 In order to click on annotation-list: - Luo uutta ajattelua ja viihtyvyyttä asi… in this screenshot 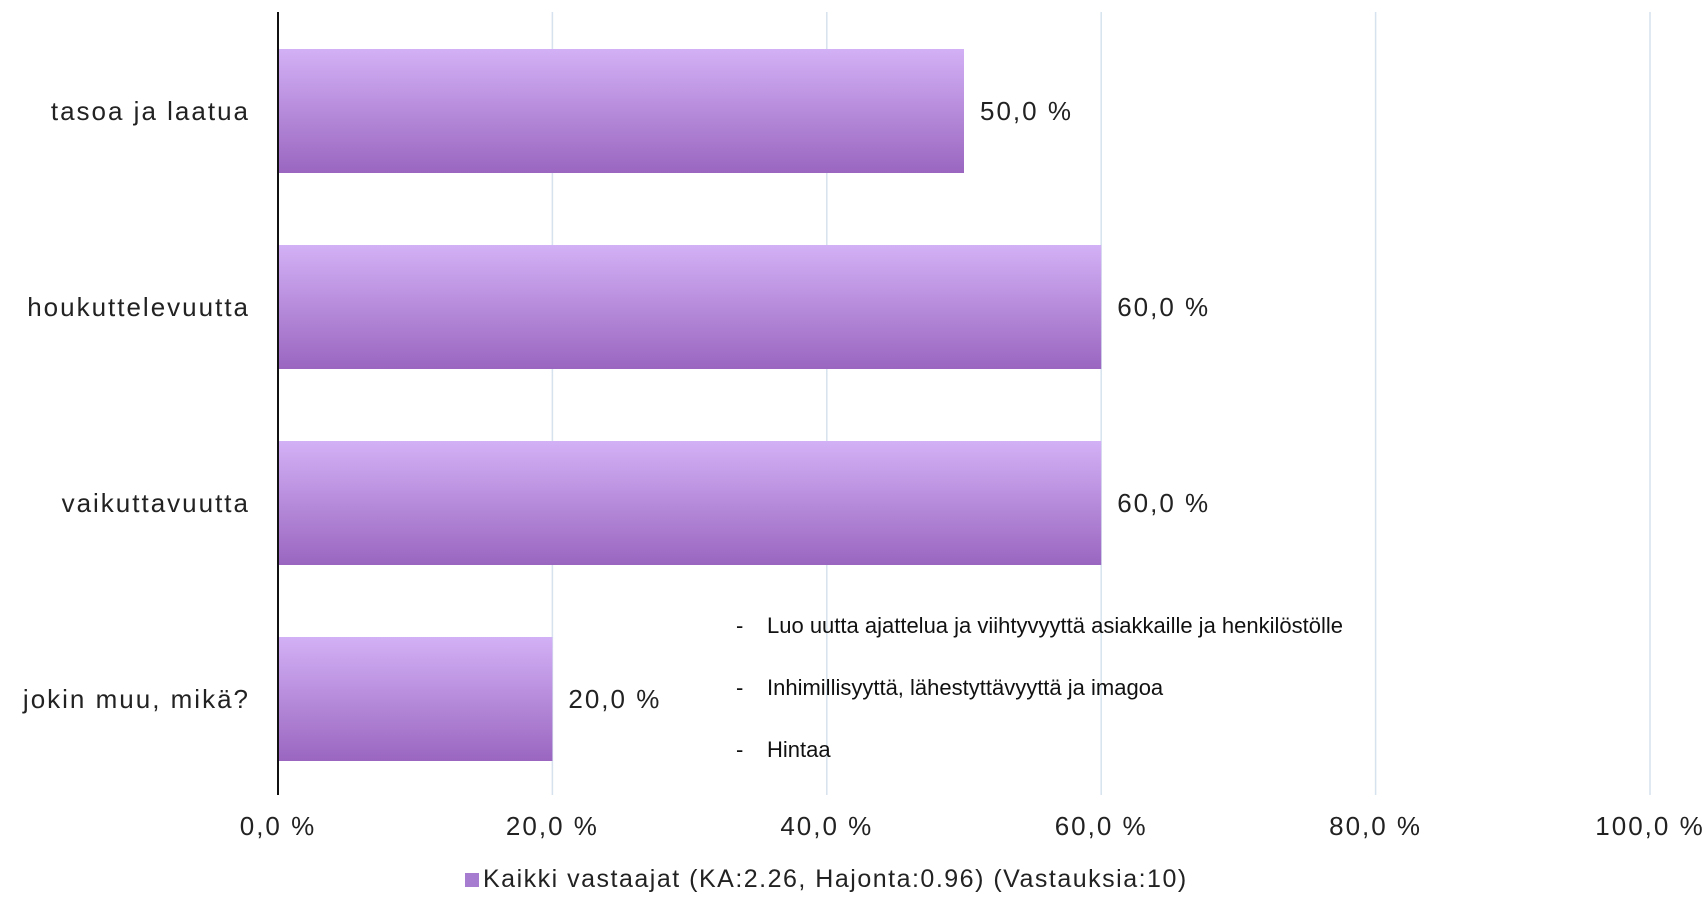, I will do `click(1039, 687)`.